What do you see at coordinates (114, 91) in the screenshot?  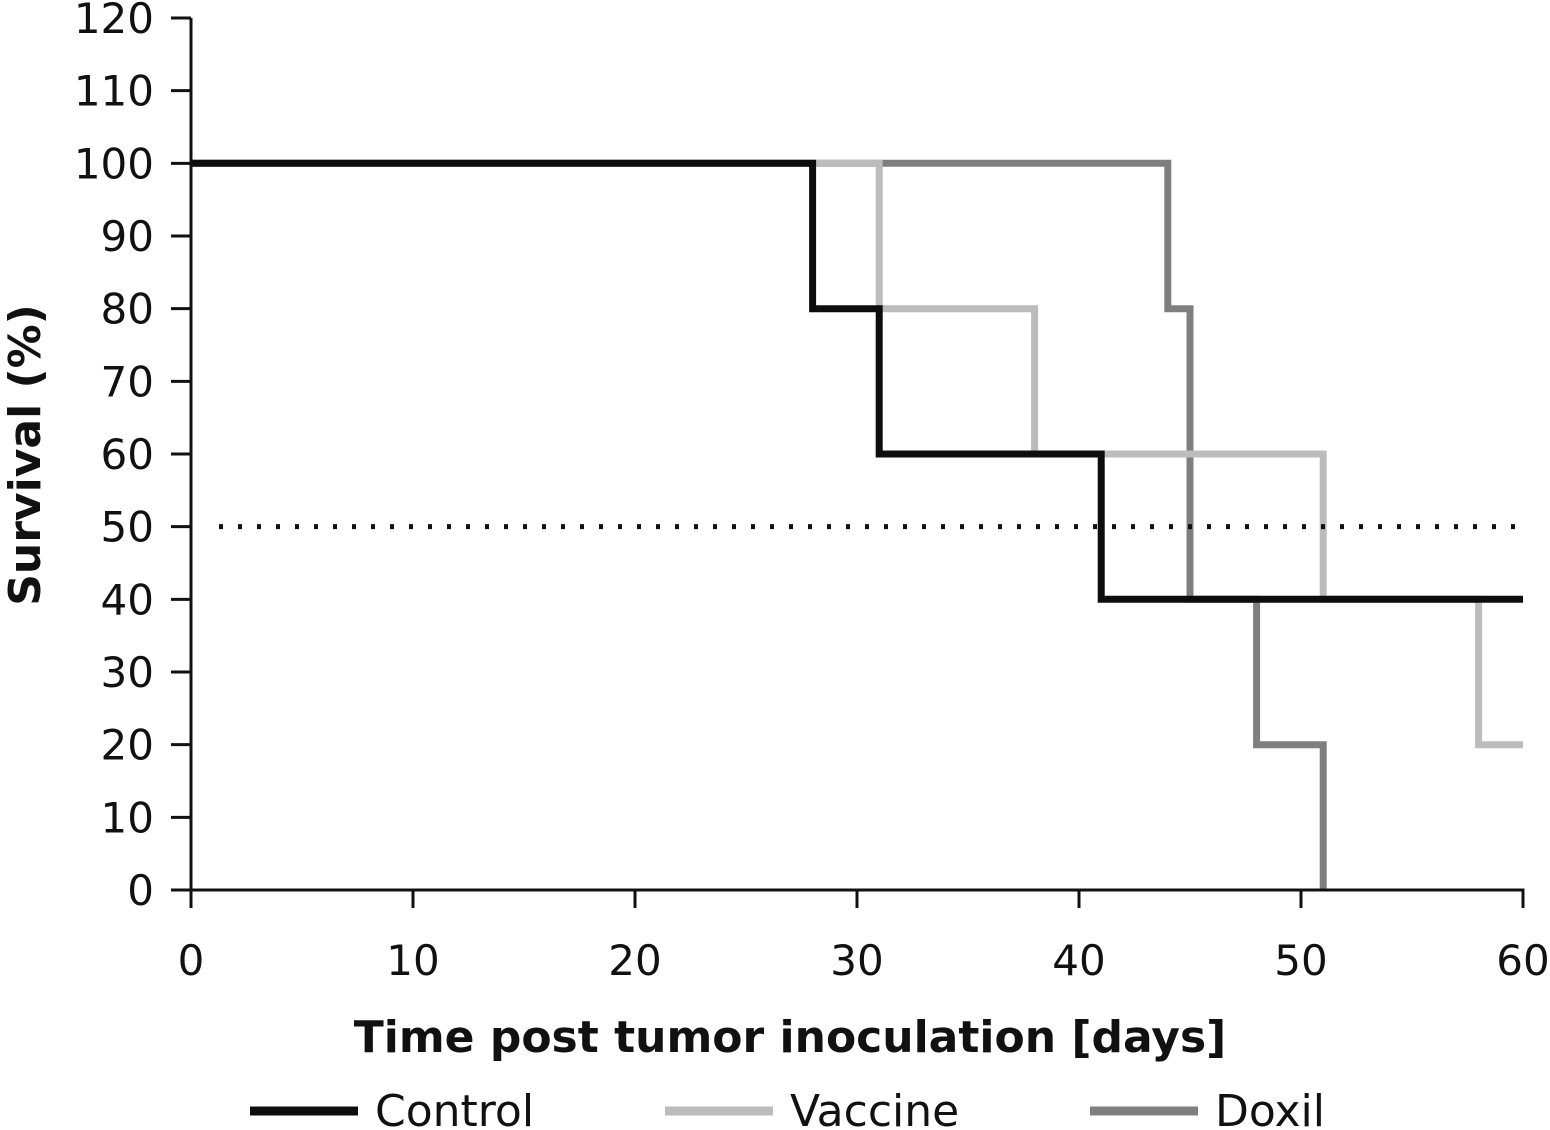 I see `y-tick-label: 110` at bounding box center [114, 91].